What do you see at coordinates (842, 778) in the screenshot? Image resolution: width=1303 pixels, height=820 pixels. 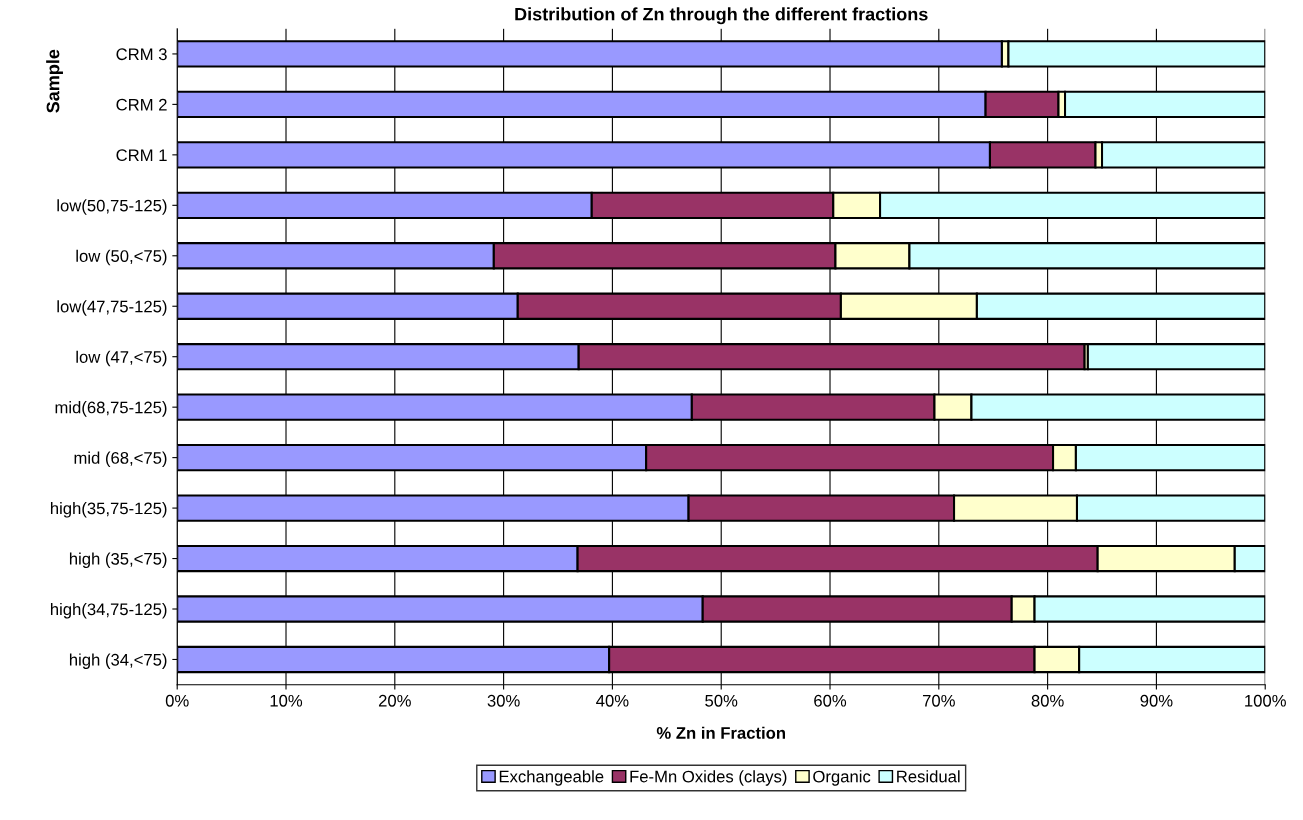 I see `legend-label: Organic` at bounding box center [842, 778].